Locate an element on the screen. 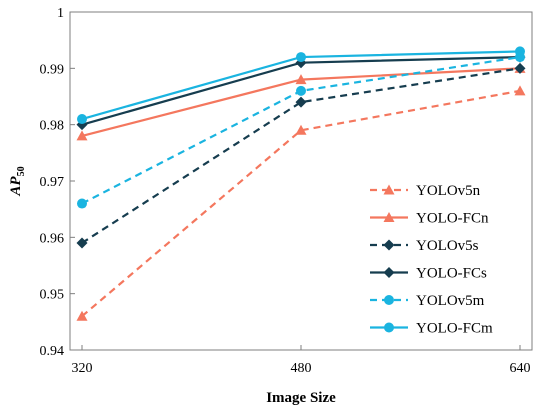 The width and height of the screenshot is (550, 410). legend-label: YOLOv5n is located at coordinates (448, 191).